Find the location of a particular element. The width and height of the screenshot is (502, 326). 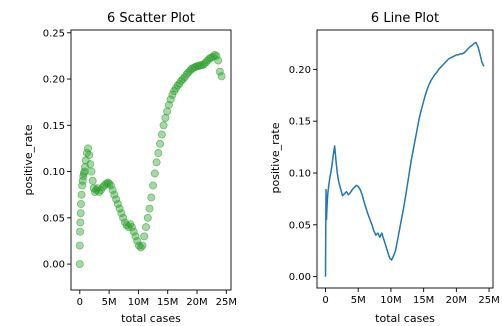

scatter-x-ticks: 0 5M 10M 15M 20M 25M is located at coordinates (157, 299).